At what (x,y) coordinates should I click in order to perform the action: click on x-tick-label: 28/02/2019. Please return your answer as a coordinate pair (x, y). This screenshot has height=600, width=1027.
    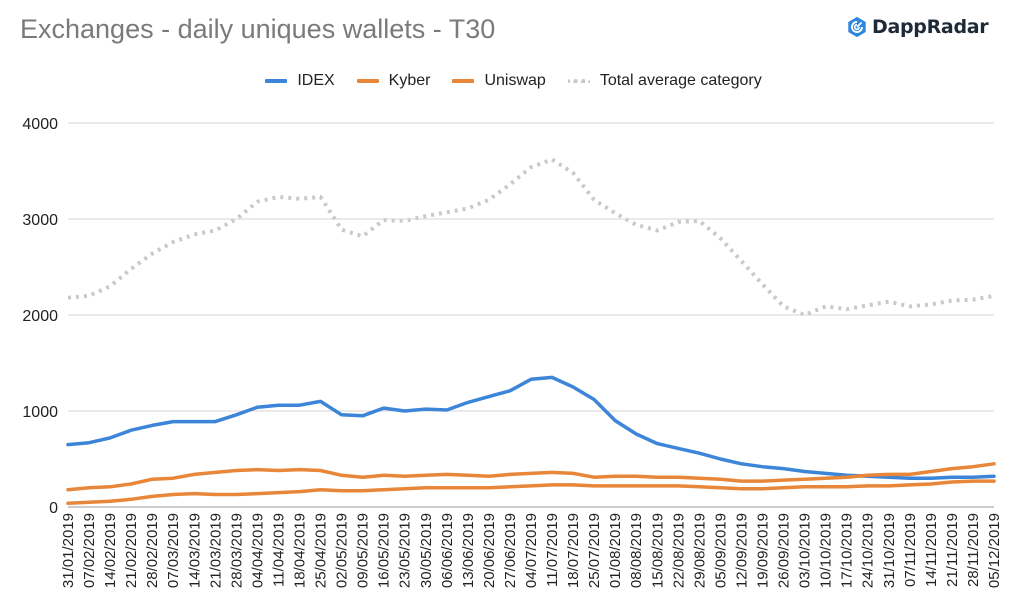
    Looking at the image, I should click on (152, 550).